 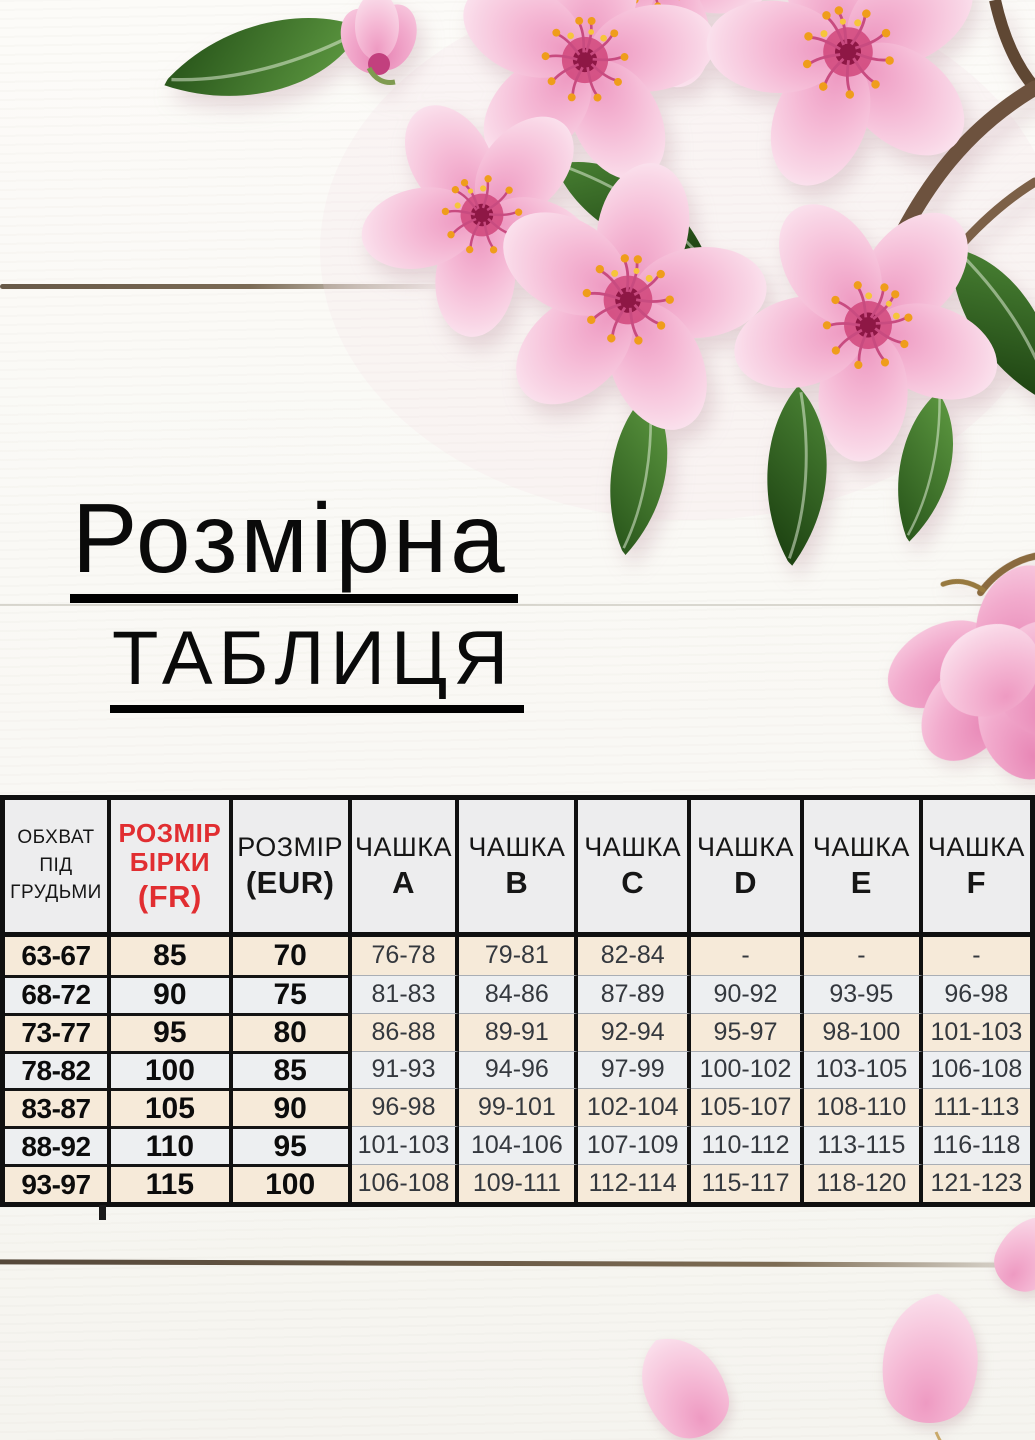 I want to click on size-cell: 121-123, so click(x=976, y=1183).